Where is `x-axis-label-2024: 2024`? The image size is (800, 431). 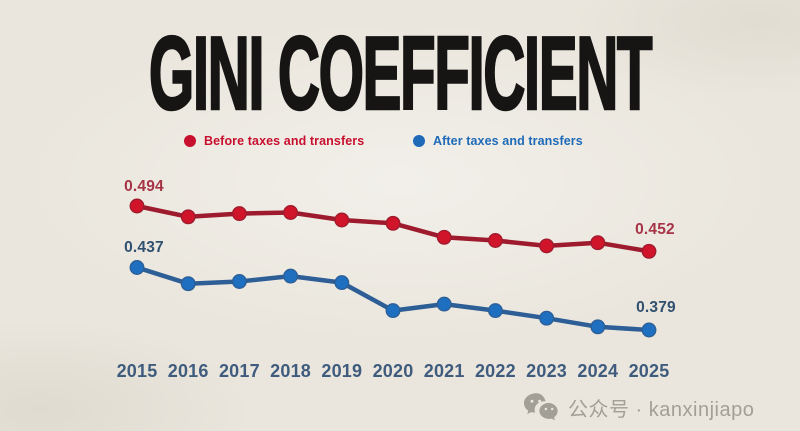 x-axis-label-2024: 2024 is located at coordinates (598, 371).